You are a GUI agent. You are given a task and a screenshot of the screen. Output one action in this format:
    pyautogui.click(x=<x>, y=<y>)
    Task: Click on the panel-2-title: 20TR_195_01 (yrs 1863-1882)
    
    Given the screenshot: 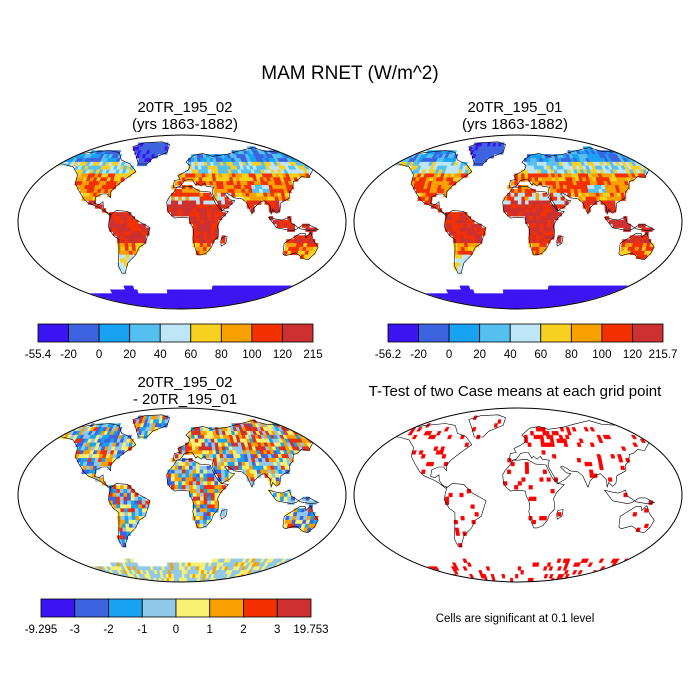 What is the action you would take?
    pyautogui.click(x=515, y=116)
    